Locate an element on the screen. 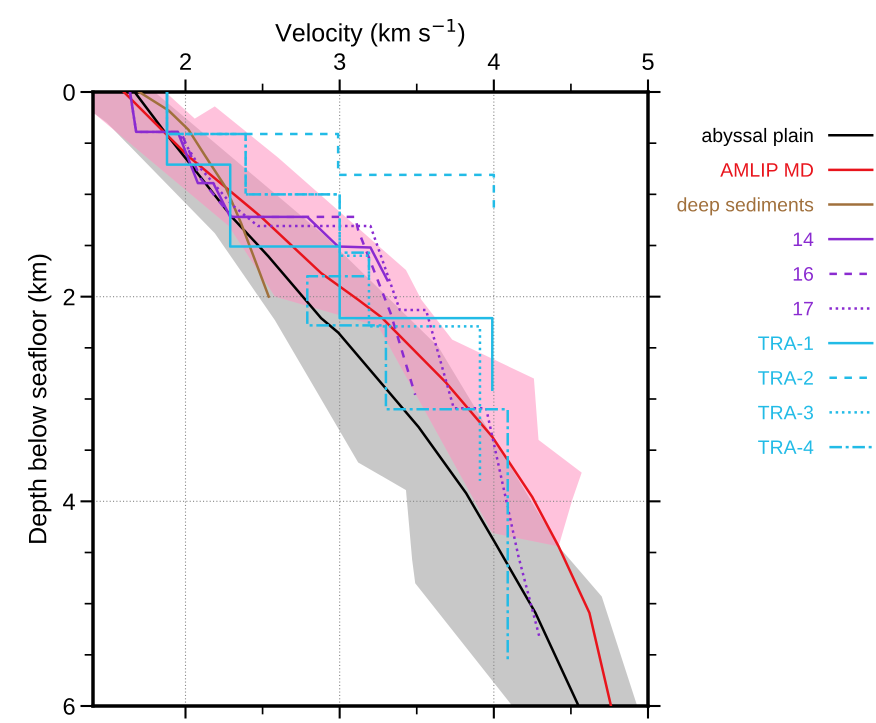 The width and height of the screenshot is (876, 723). y-tick-label: 6 is located at coordinates (69, 706).